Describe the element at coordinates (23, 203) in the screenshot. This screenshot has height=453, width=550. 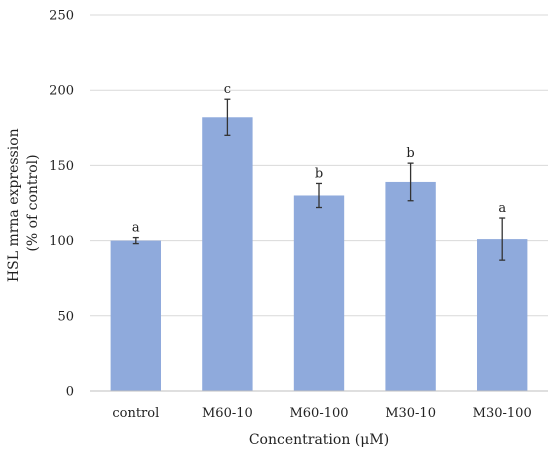
I see `y-axis-label: HSL mrna expression (% of control)` at that location.